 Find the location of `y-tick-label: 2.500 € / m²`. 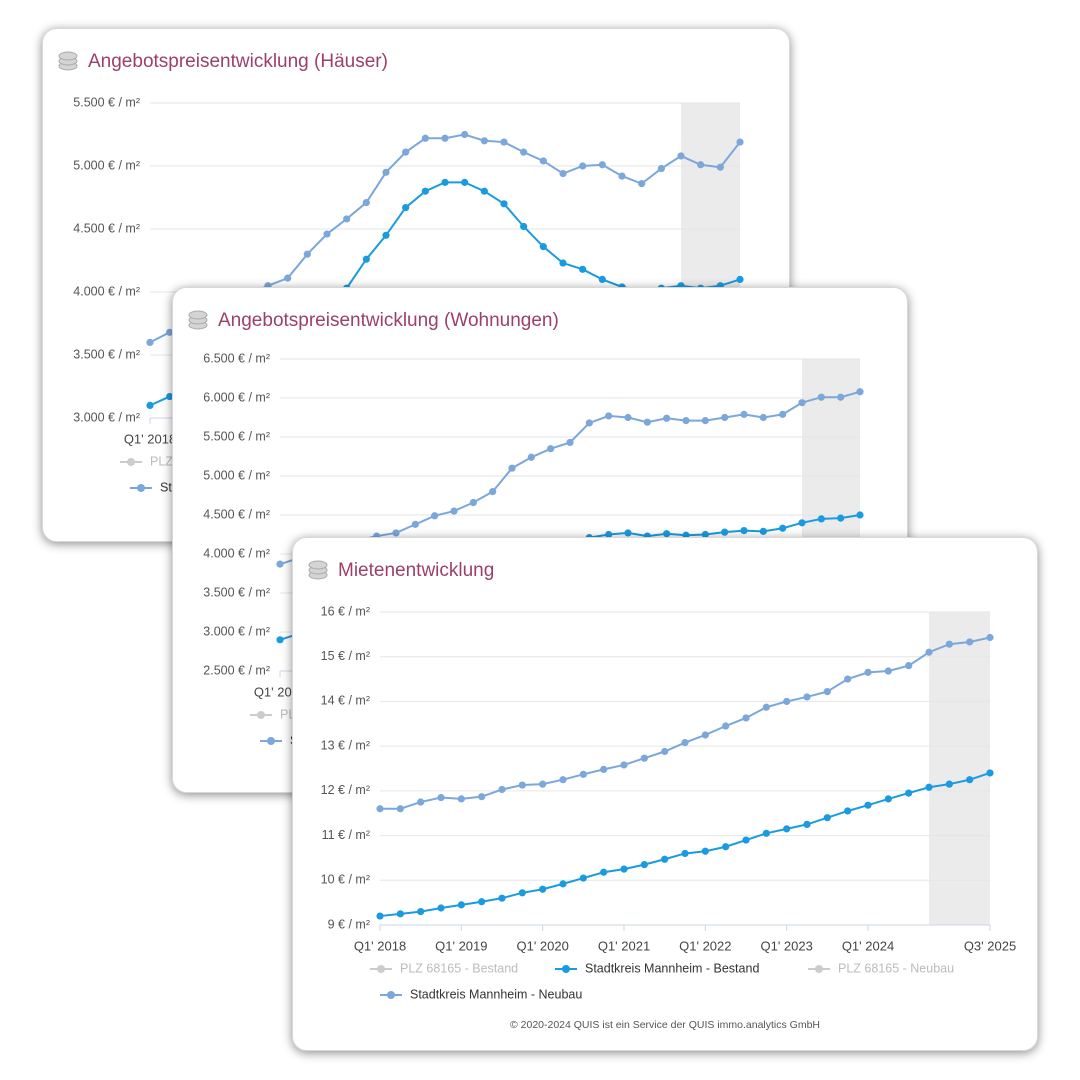

y-tick-label: 2.500 € / m² is located at coordinates (236, 670).